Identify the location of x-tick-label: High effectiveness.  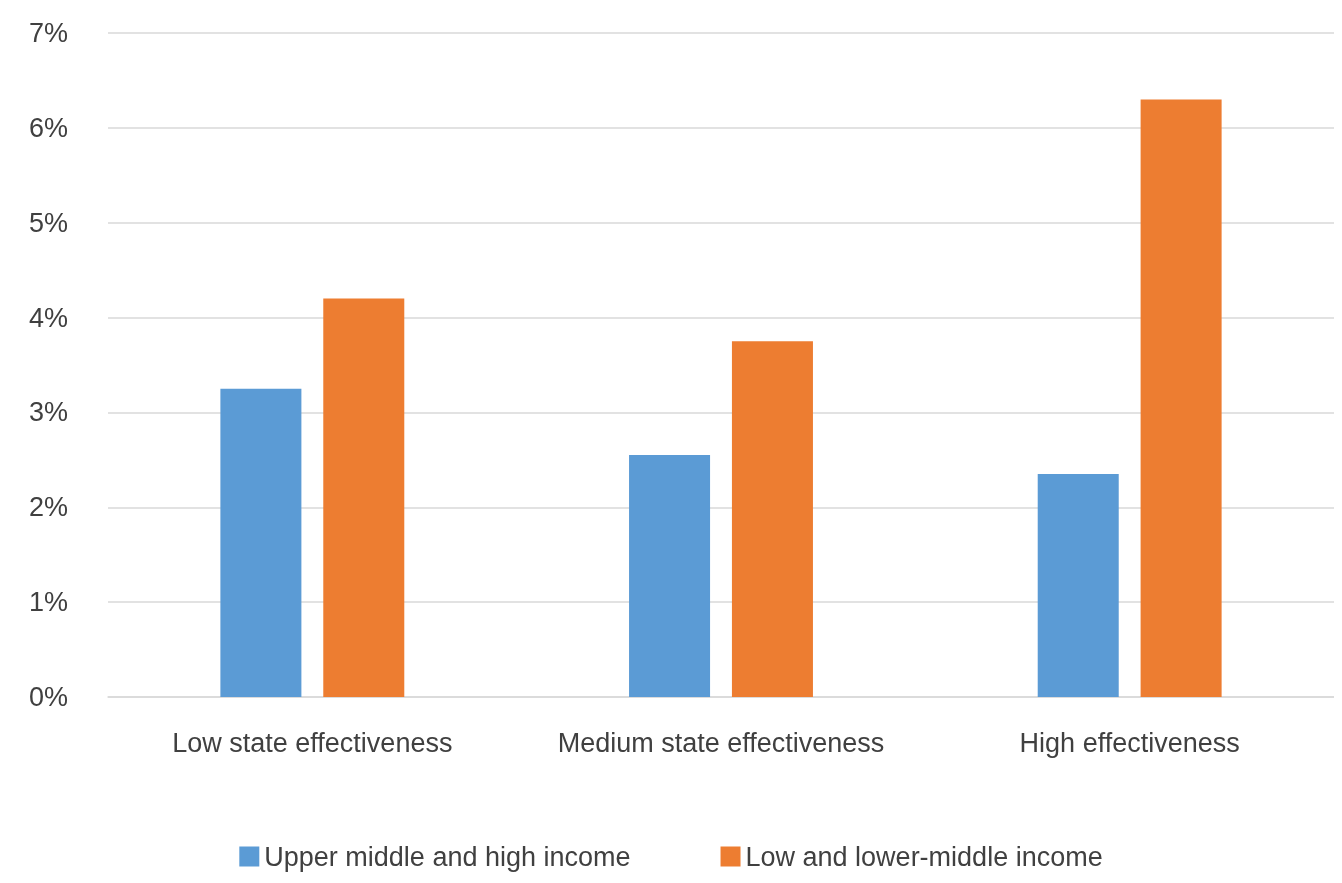
(1129, 743).